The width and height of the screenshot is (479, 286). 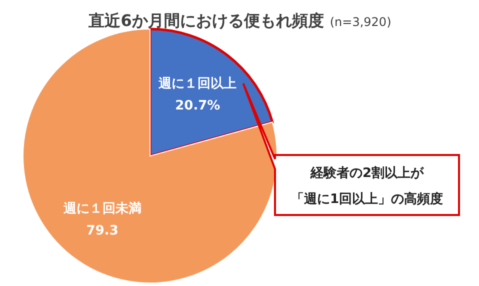 What do you see at coordinates (197, 106) in the screenshot?
I see `data-label: 20.7%` at bounding box center [197, 106].